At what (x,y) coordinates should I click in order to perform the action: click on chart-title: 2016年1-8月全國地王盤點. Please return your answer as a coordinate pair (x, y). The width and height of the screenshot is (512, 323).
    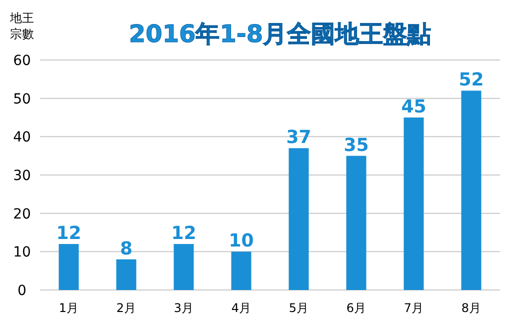
    Looking at the image, I should click on (280, 34).